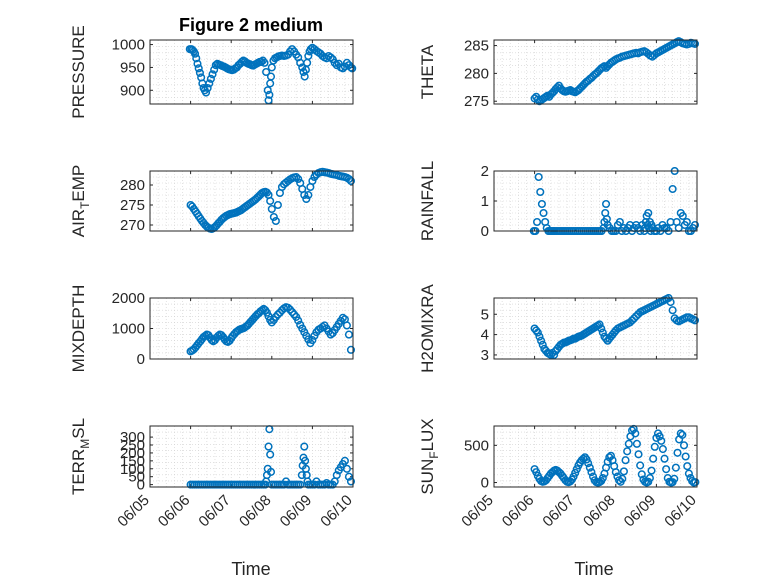 Image resolution: width=778 pixels, height=583 pixels. Describe the element at coordinates (174, 511) in the screenshot. I see `x-tick-label: 06/06` at that location.